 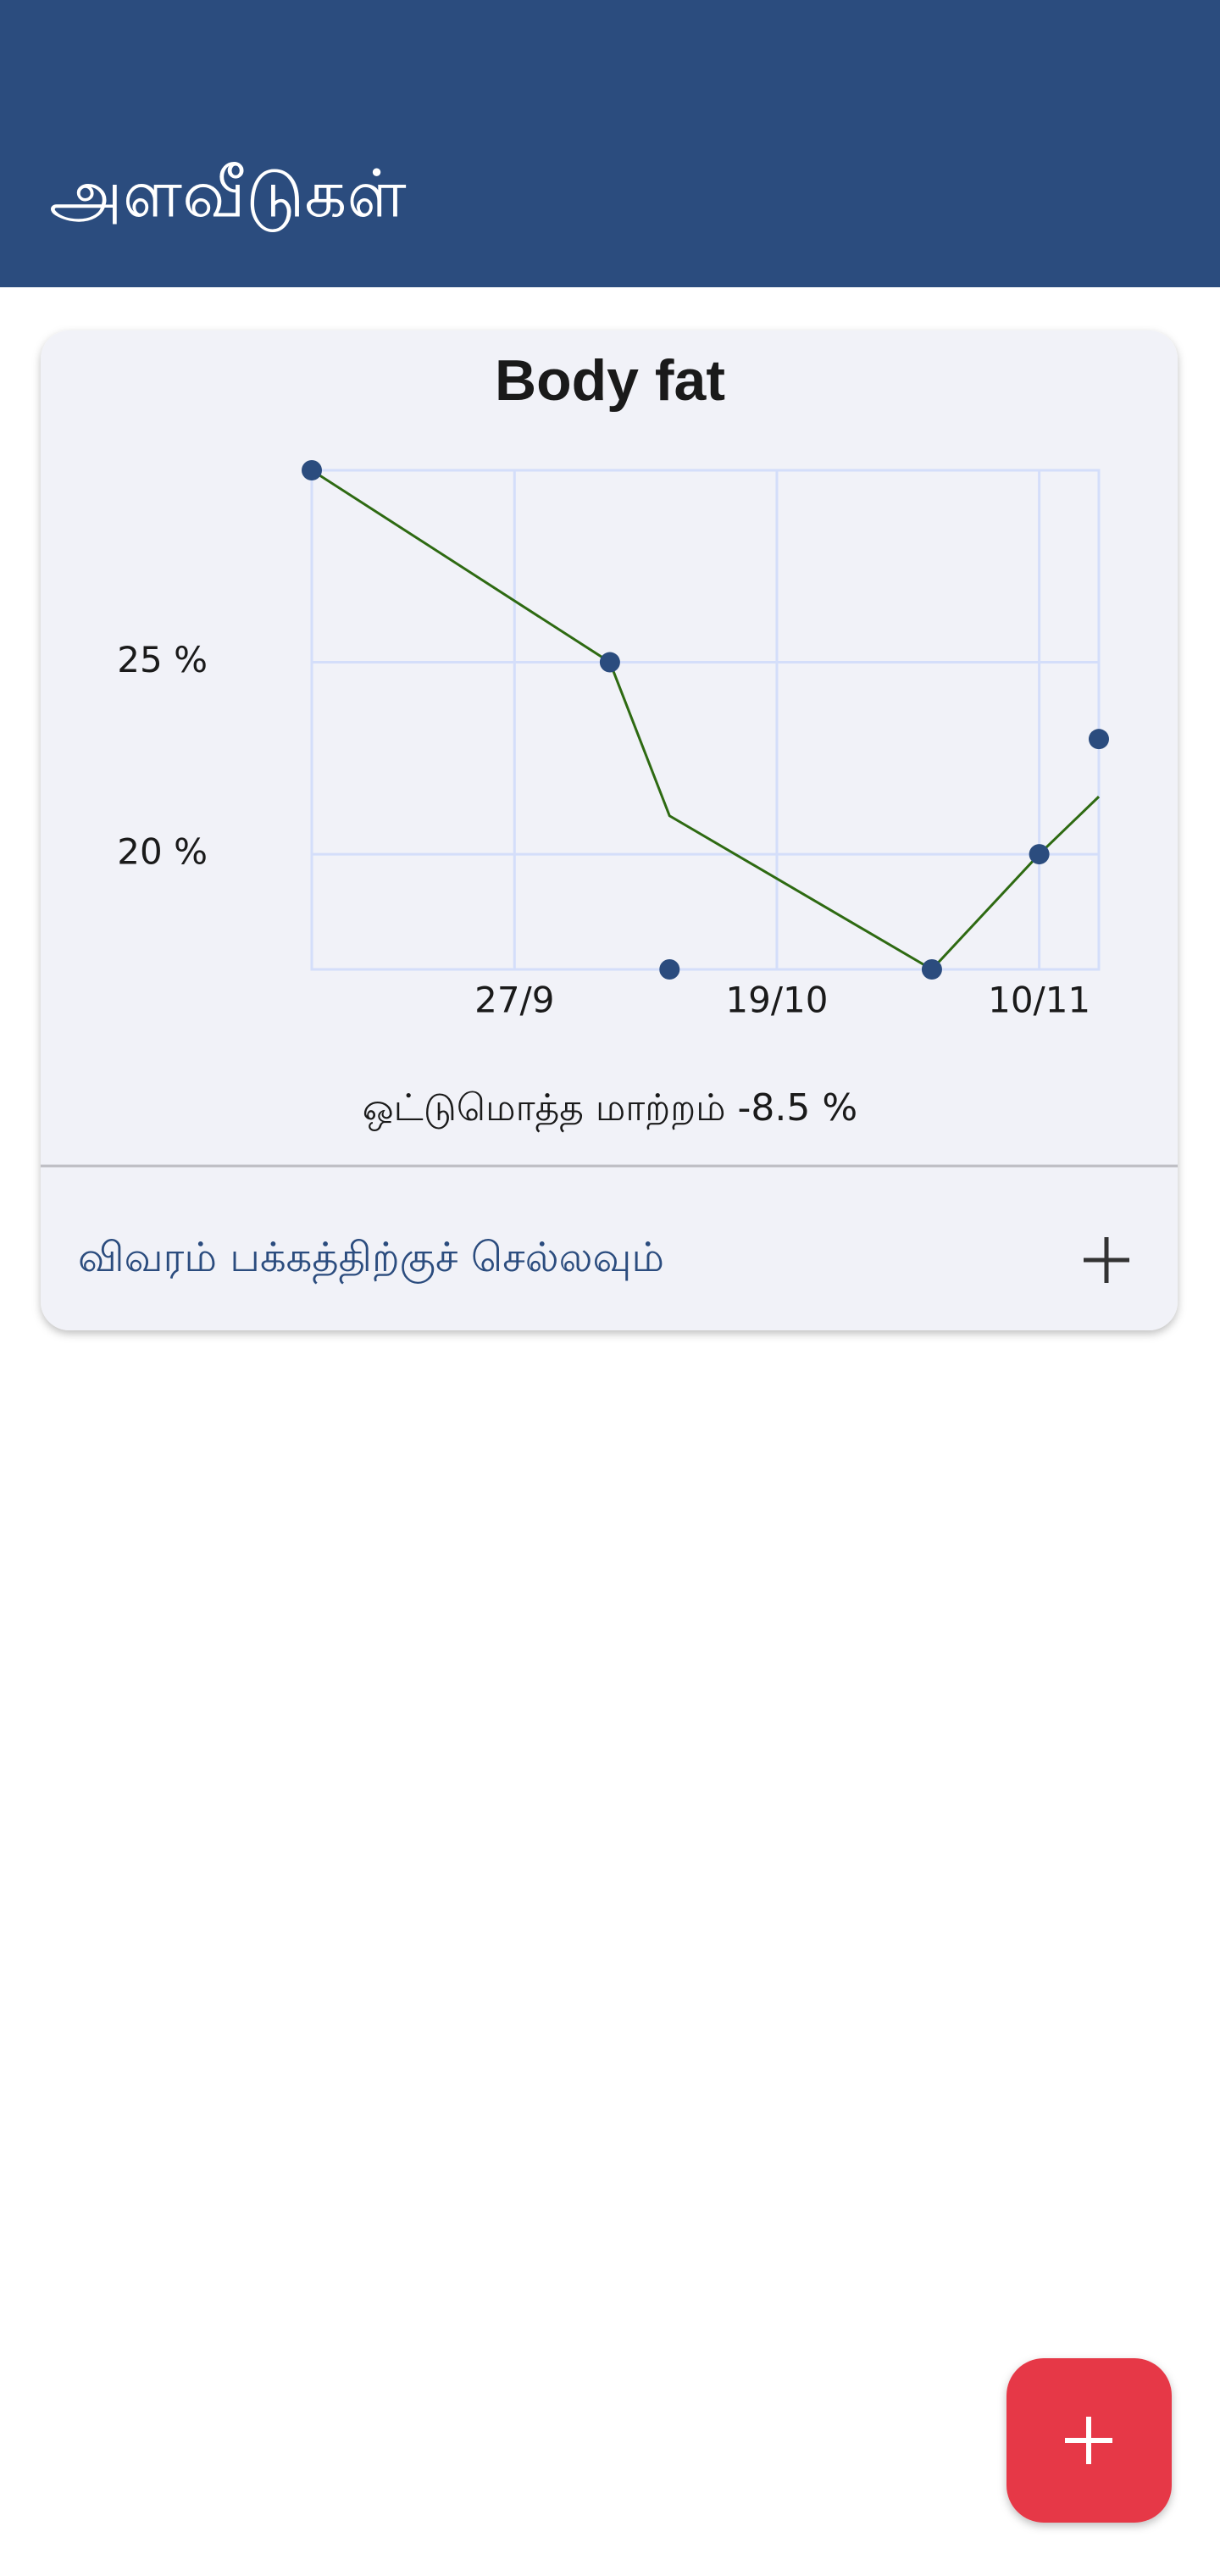 What do you see at coordinates (371, 1259) in the screenshot?
I see `details-link: விவரம் பக்கத்திற்குச் செல்லவும்` at bounding box center [371, 1259].